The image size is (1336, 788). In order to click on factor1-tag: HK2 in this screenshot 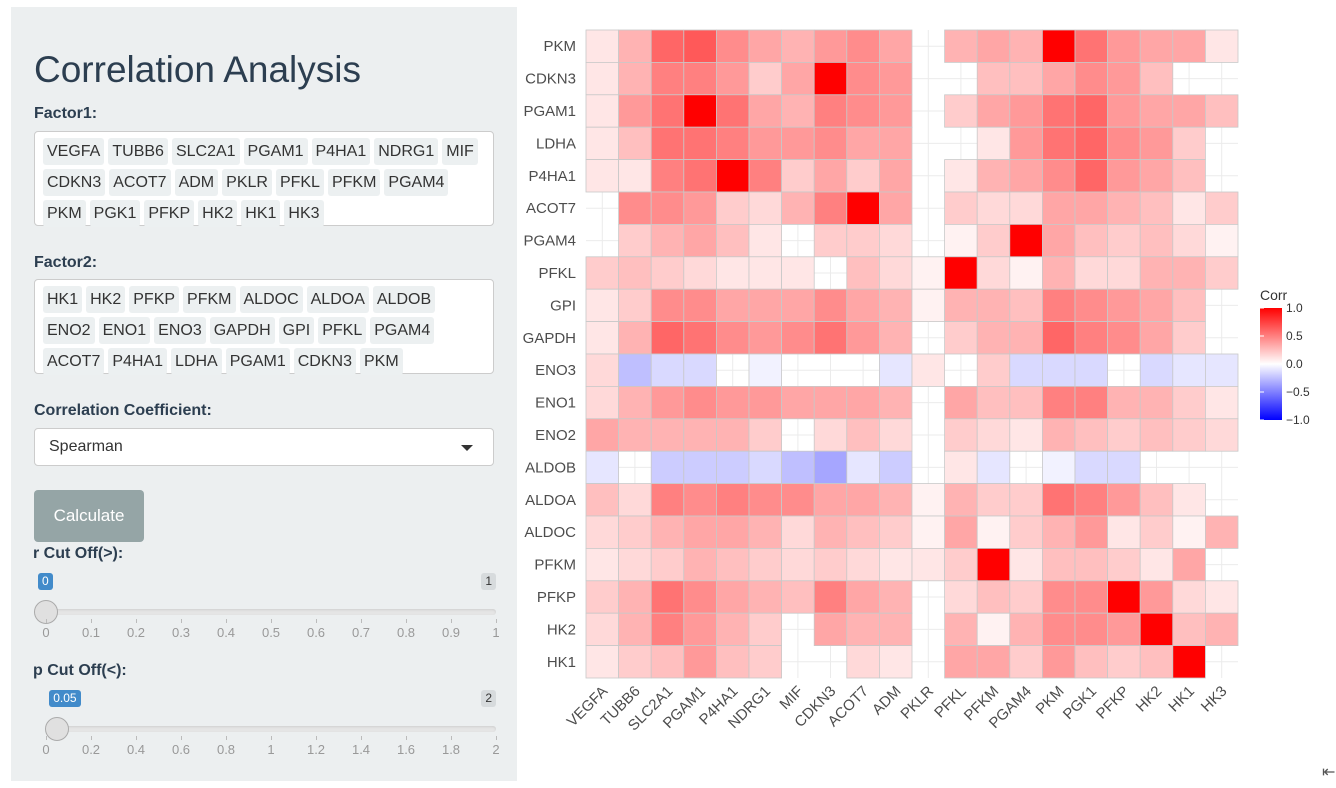, I will do `click(218, 213)`.